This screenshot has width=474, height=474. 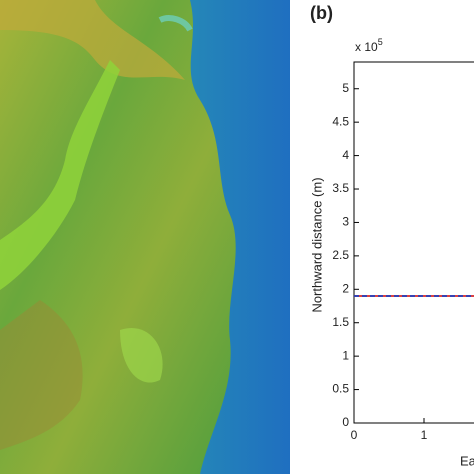 What do you see at coordinates (92, 40) in the screenshot?
I see `highland` at bounding box center [92, 40].